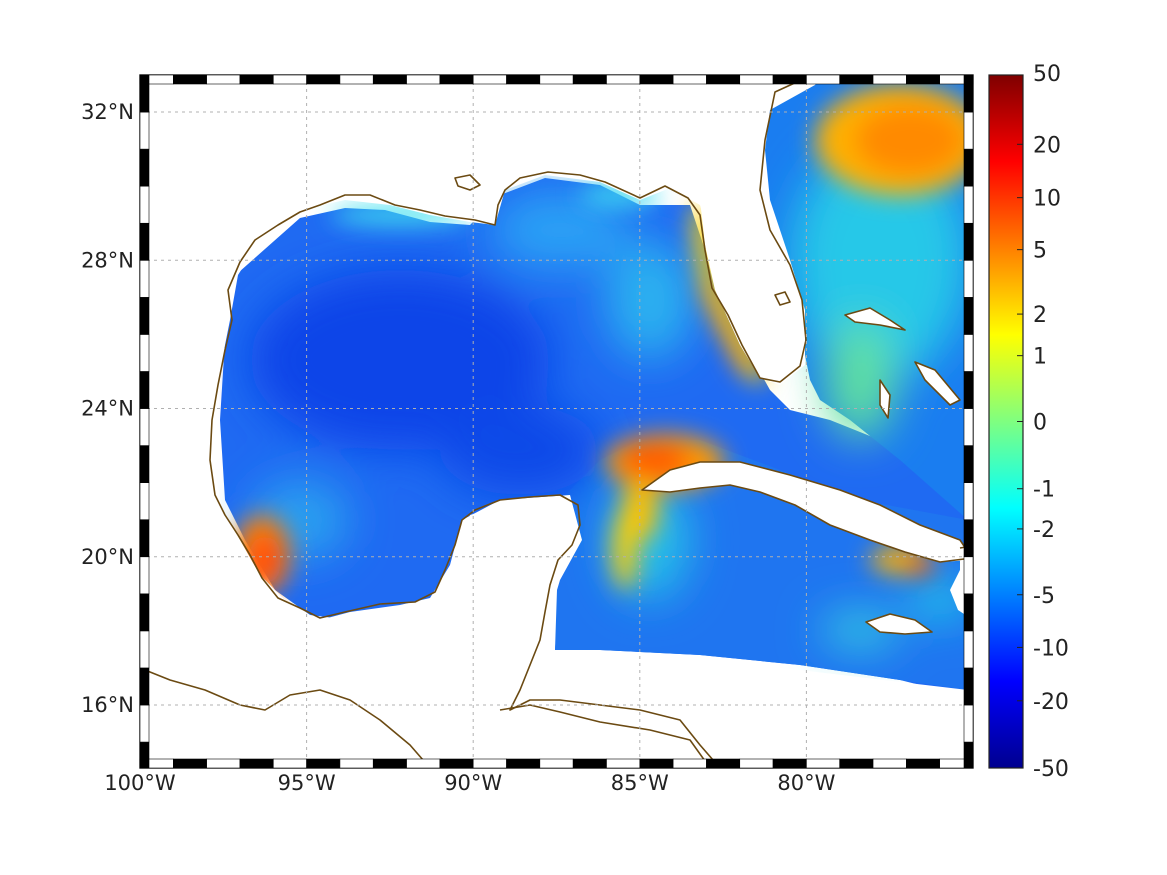 The width and height of the screenshot is (1167, 875). I want to click on colorbar-tick-label: 2, so click(1040, 315).